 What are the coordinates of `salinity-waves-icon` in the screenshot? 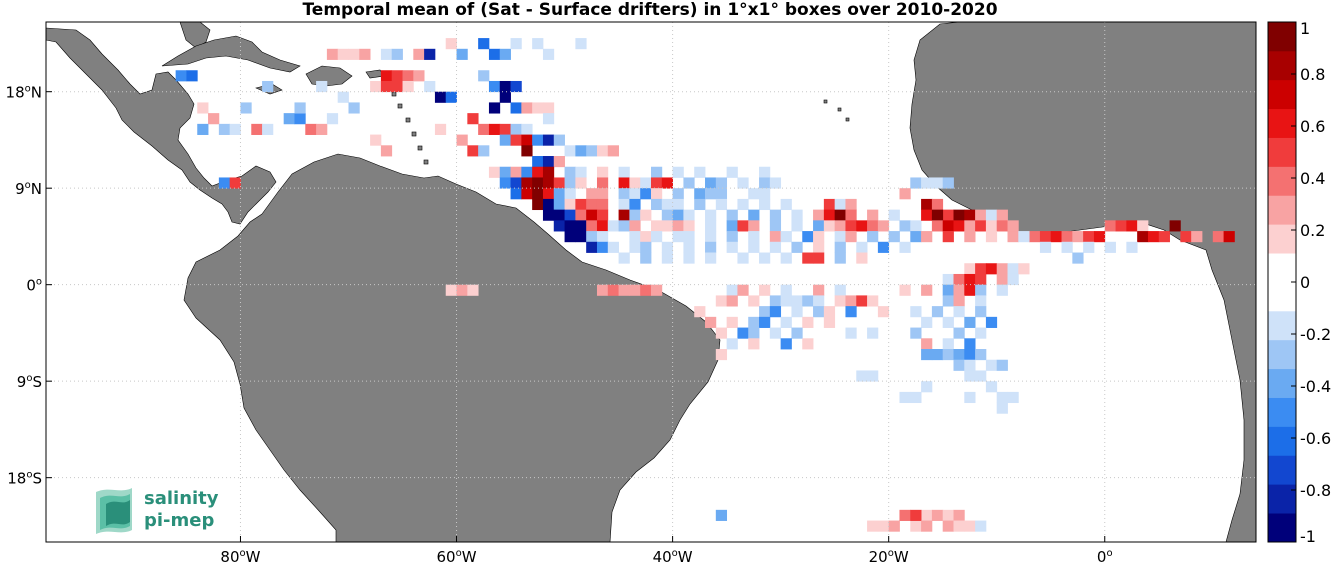 It's located at (114, 511).